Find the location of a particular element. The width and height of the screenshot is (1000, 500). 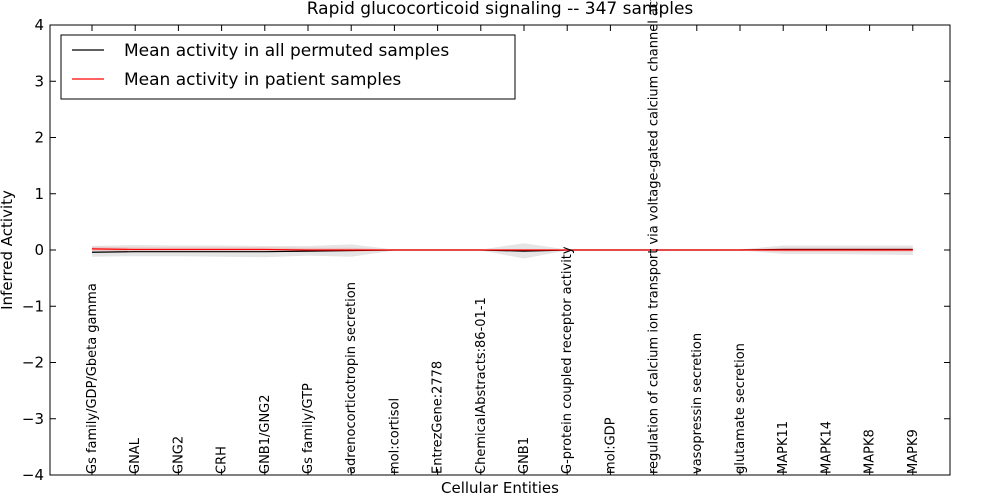

x-tick-label: GNB1 is located at coordinates (524, 455).